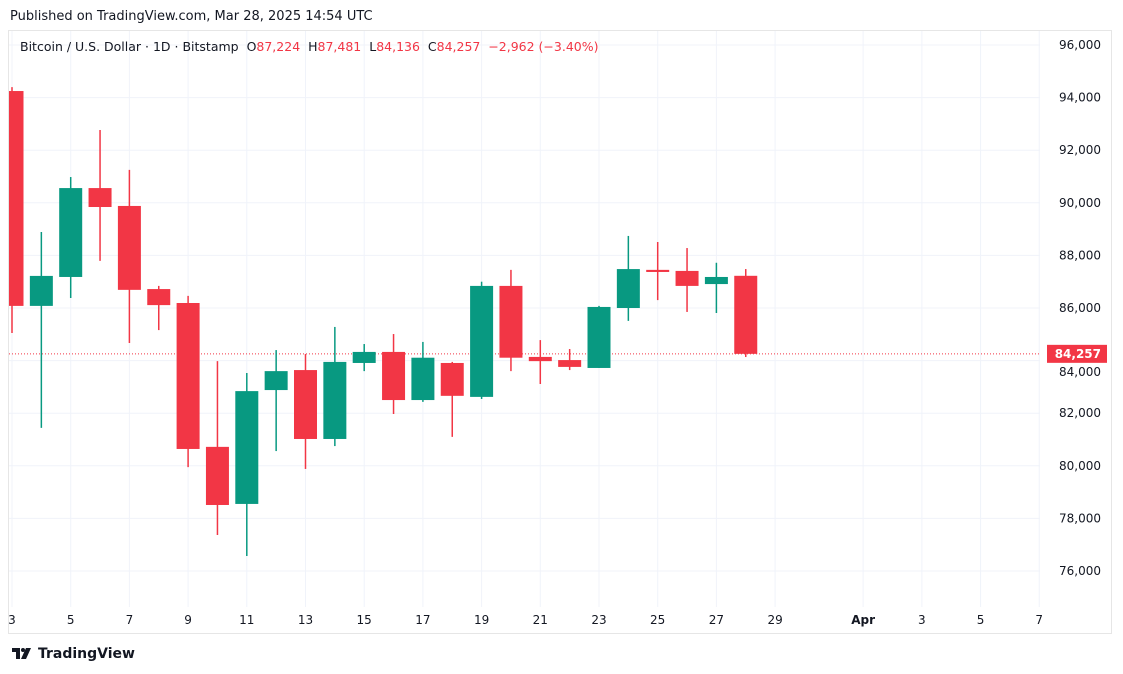  I want to click on open-value: 87,224, so click(278, 46).